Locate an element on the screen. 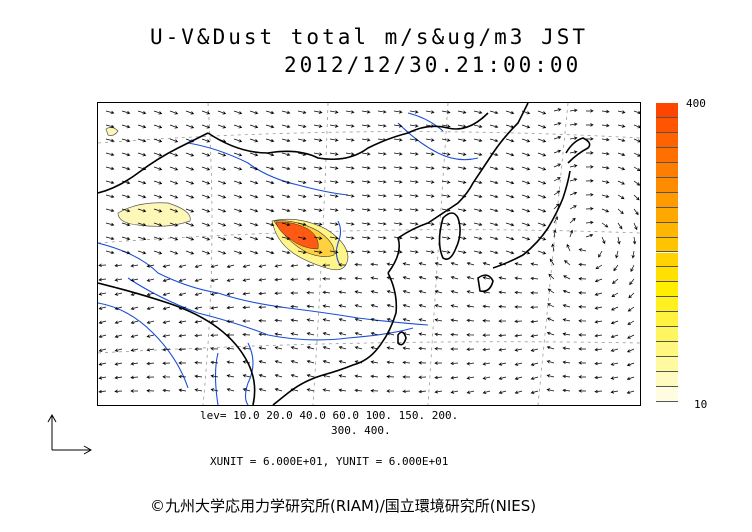 The height and width of the screenshot is (532, 752). colorbar is located at coordinates (667, 252).